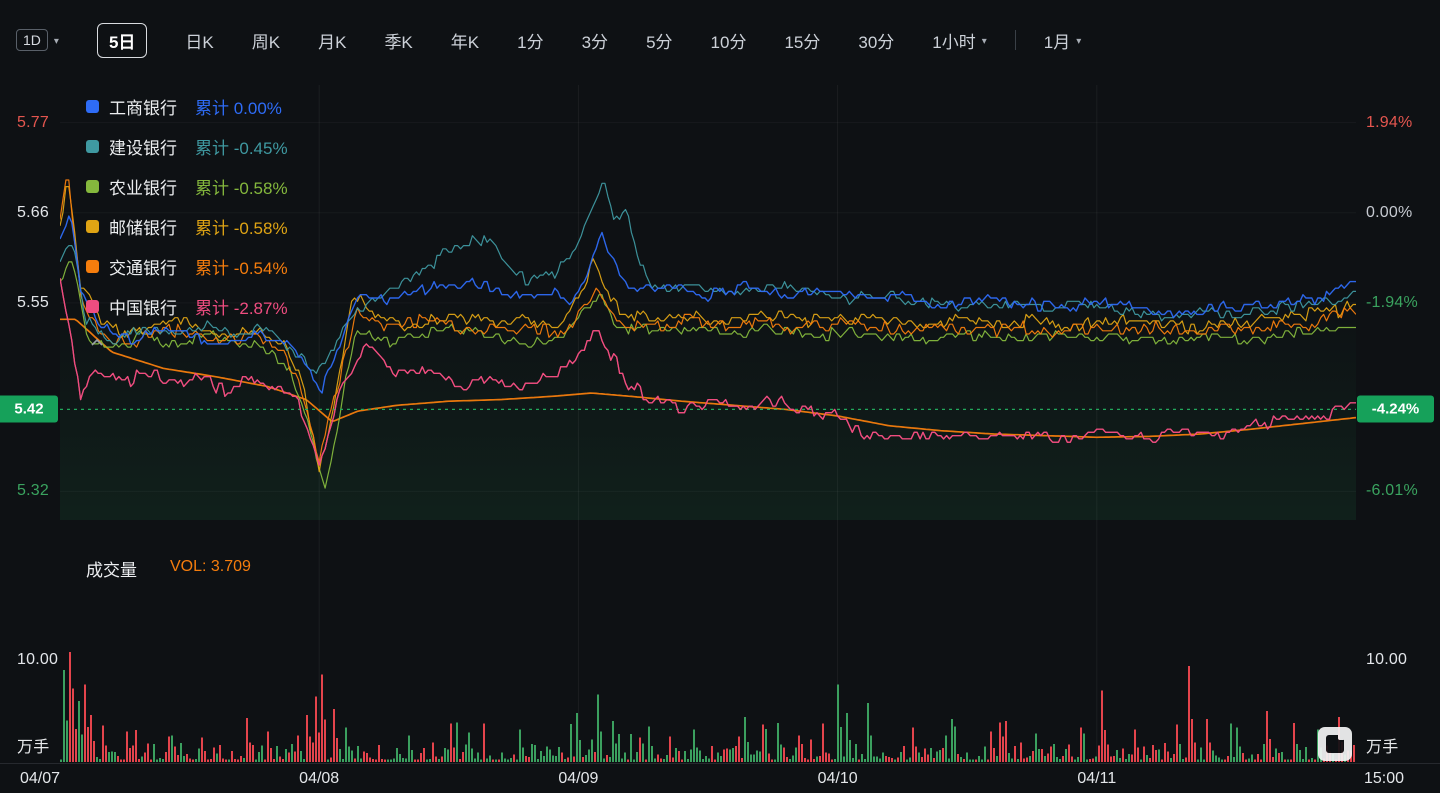 This screenshot has height=793, width=1440. I want to click on toolbar-item-label: 10分, so click(728, 42).